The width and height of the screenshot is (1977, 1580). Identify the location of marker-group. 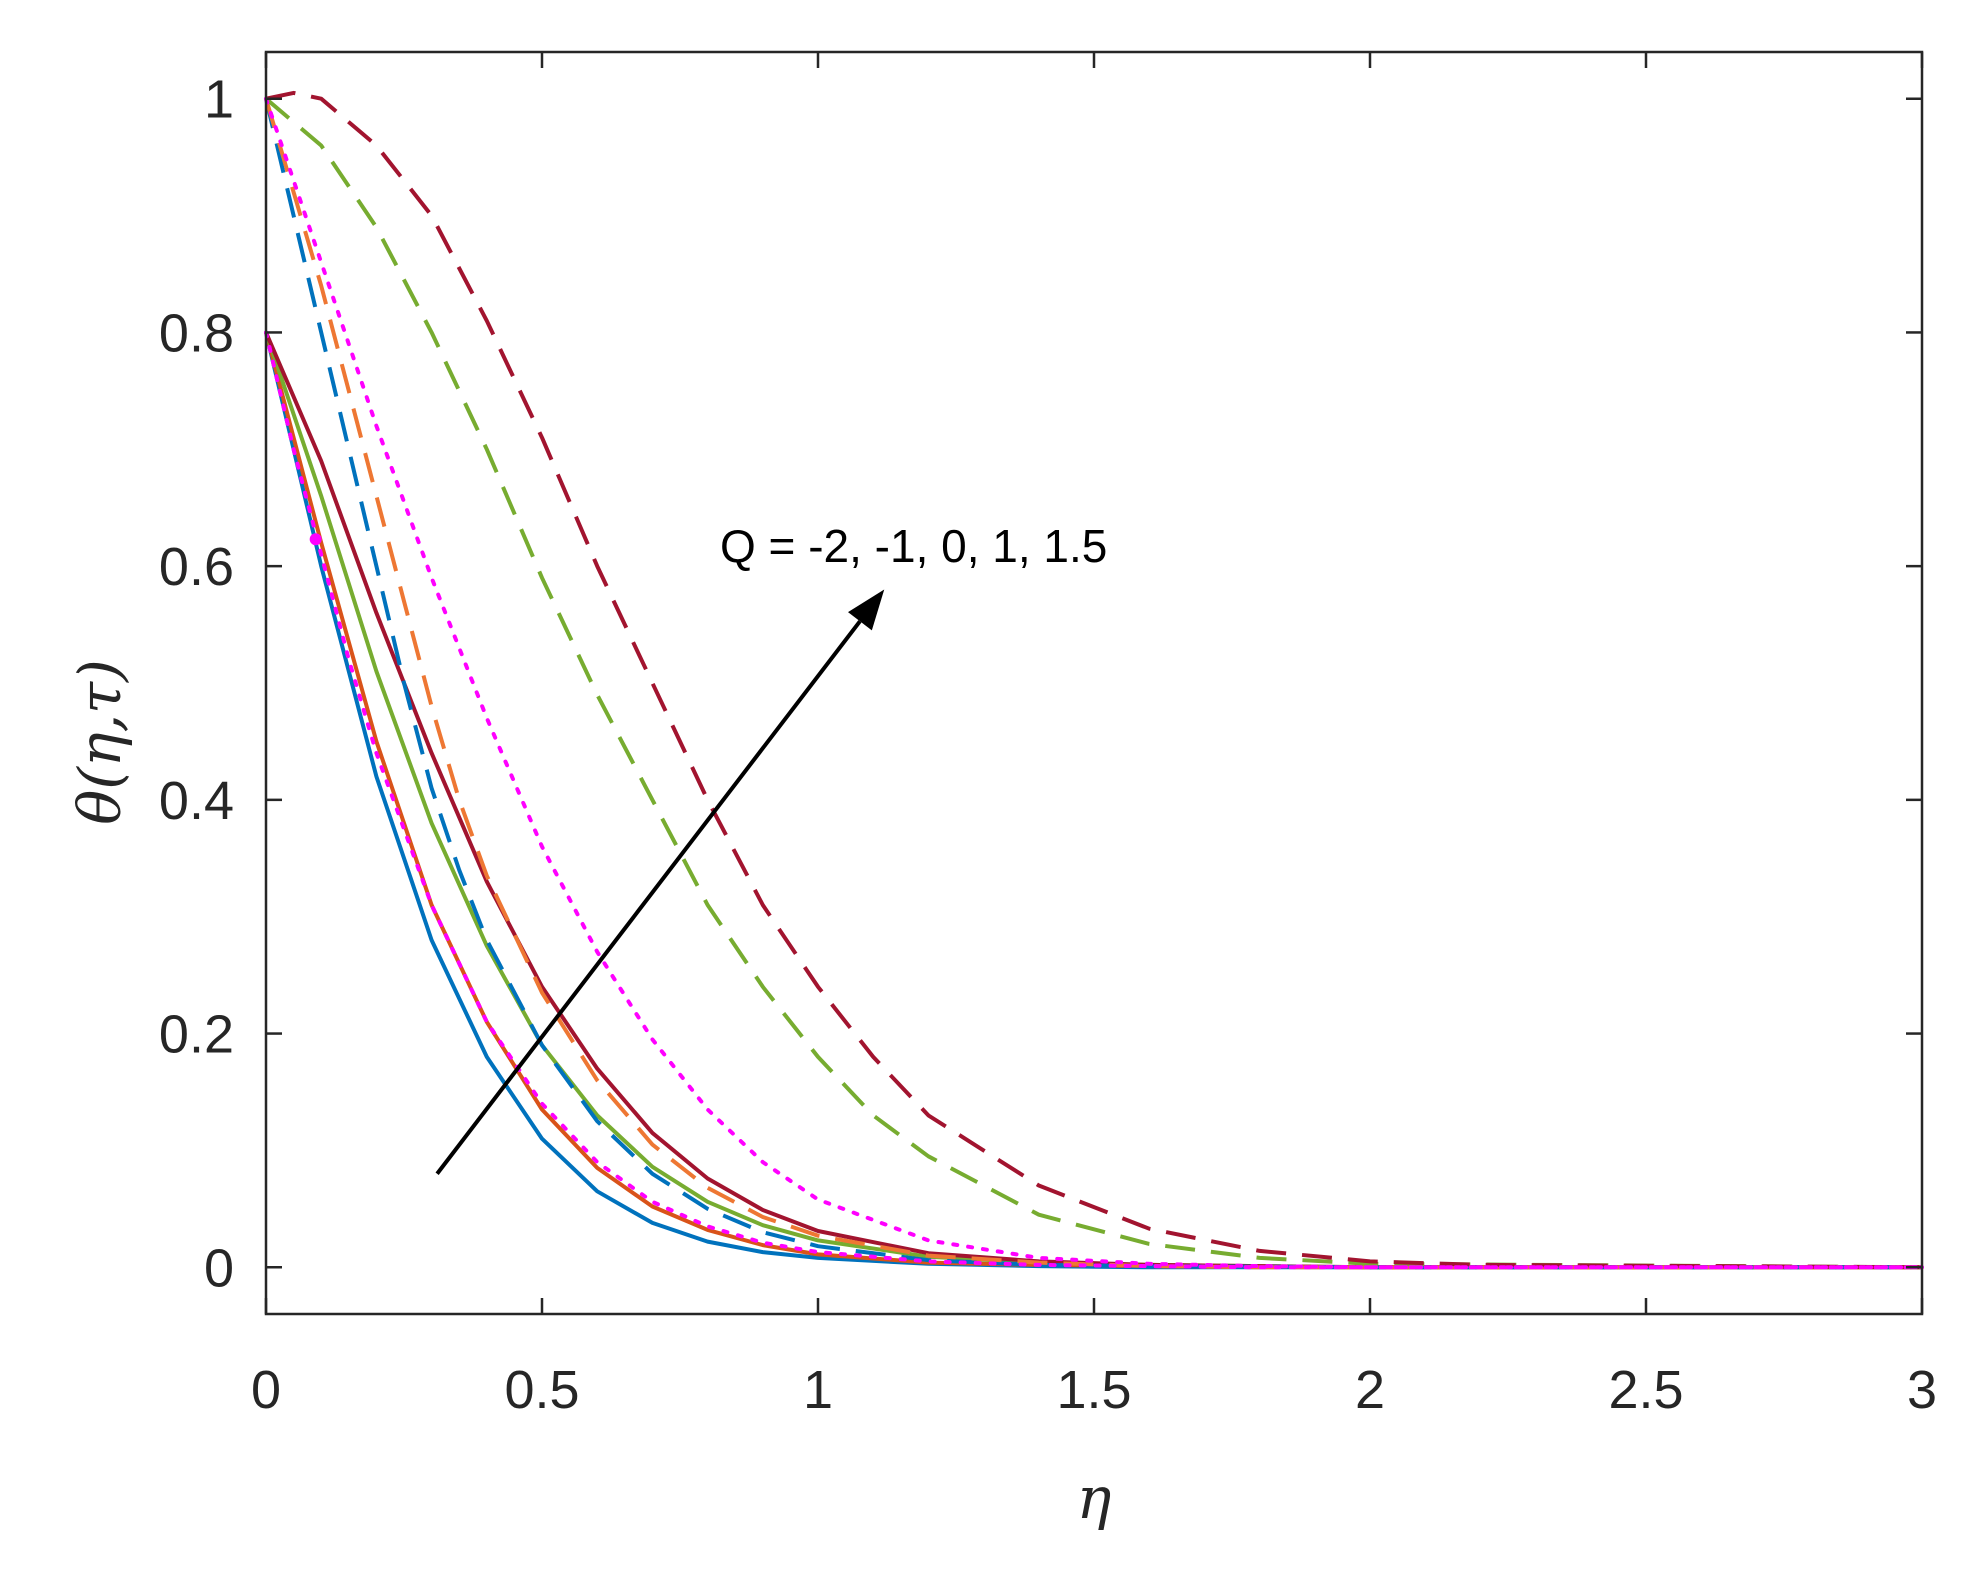
(315, 539).